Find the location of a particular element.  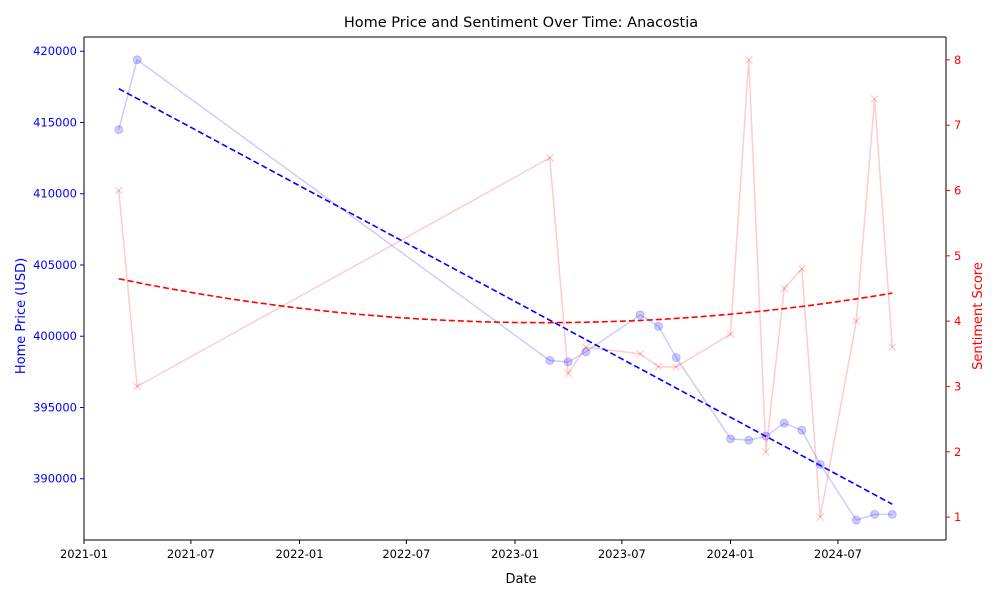

x-tick-label: 2023-07 is located at coordinates (622, 554).